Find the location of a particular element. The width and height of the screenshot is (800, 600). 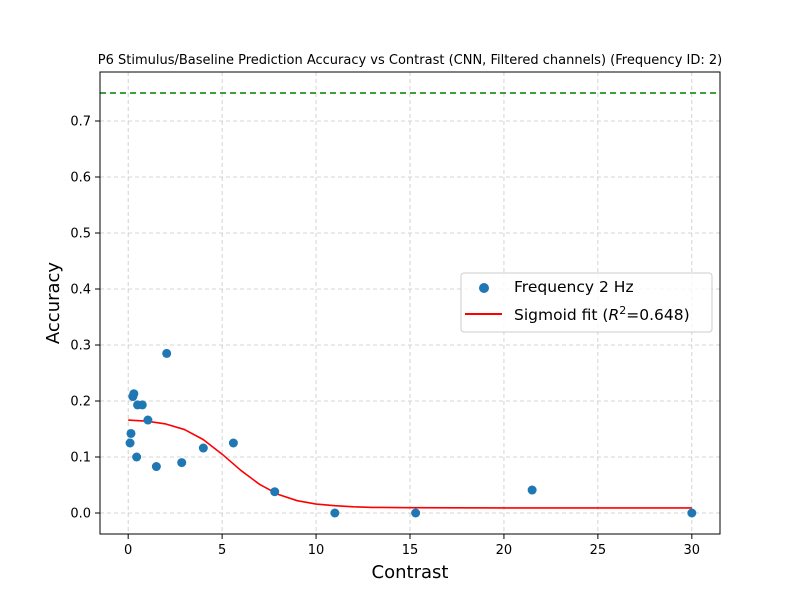

legend-marker-scatter is located at coordinates (484, 288).